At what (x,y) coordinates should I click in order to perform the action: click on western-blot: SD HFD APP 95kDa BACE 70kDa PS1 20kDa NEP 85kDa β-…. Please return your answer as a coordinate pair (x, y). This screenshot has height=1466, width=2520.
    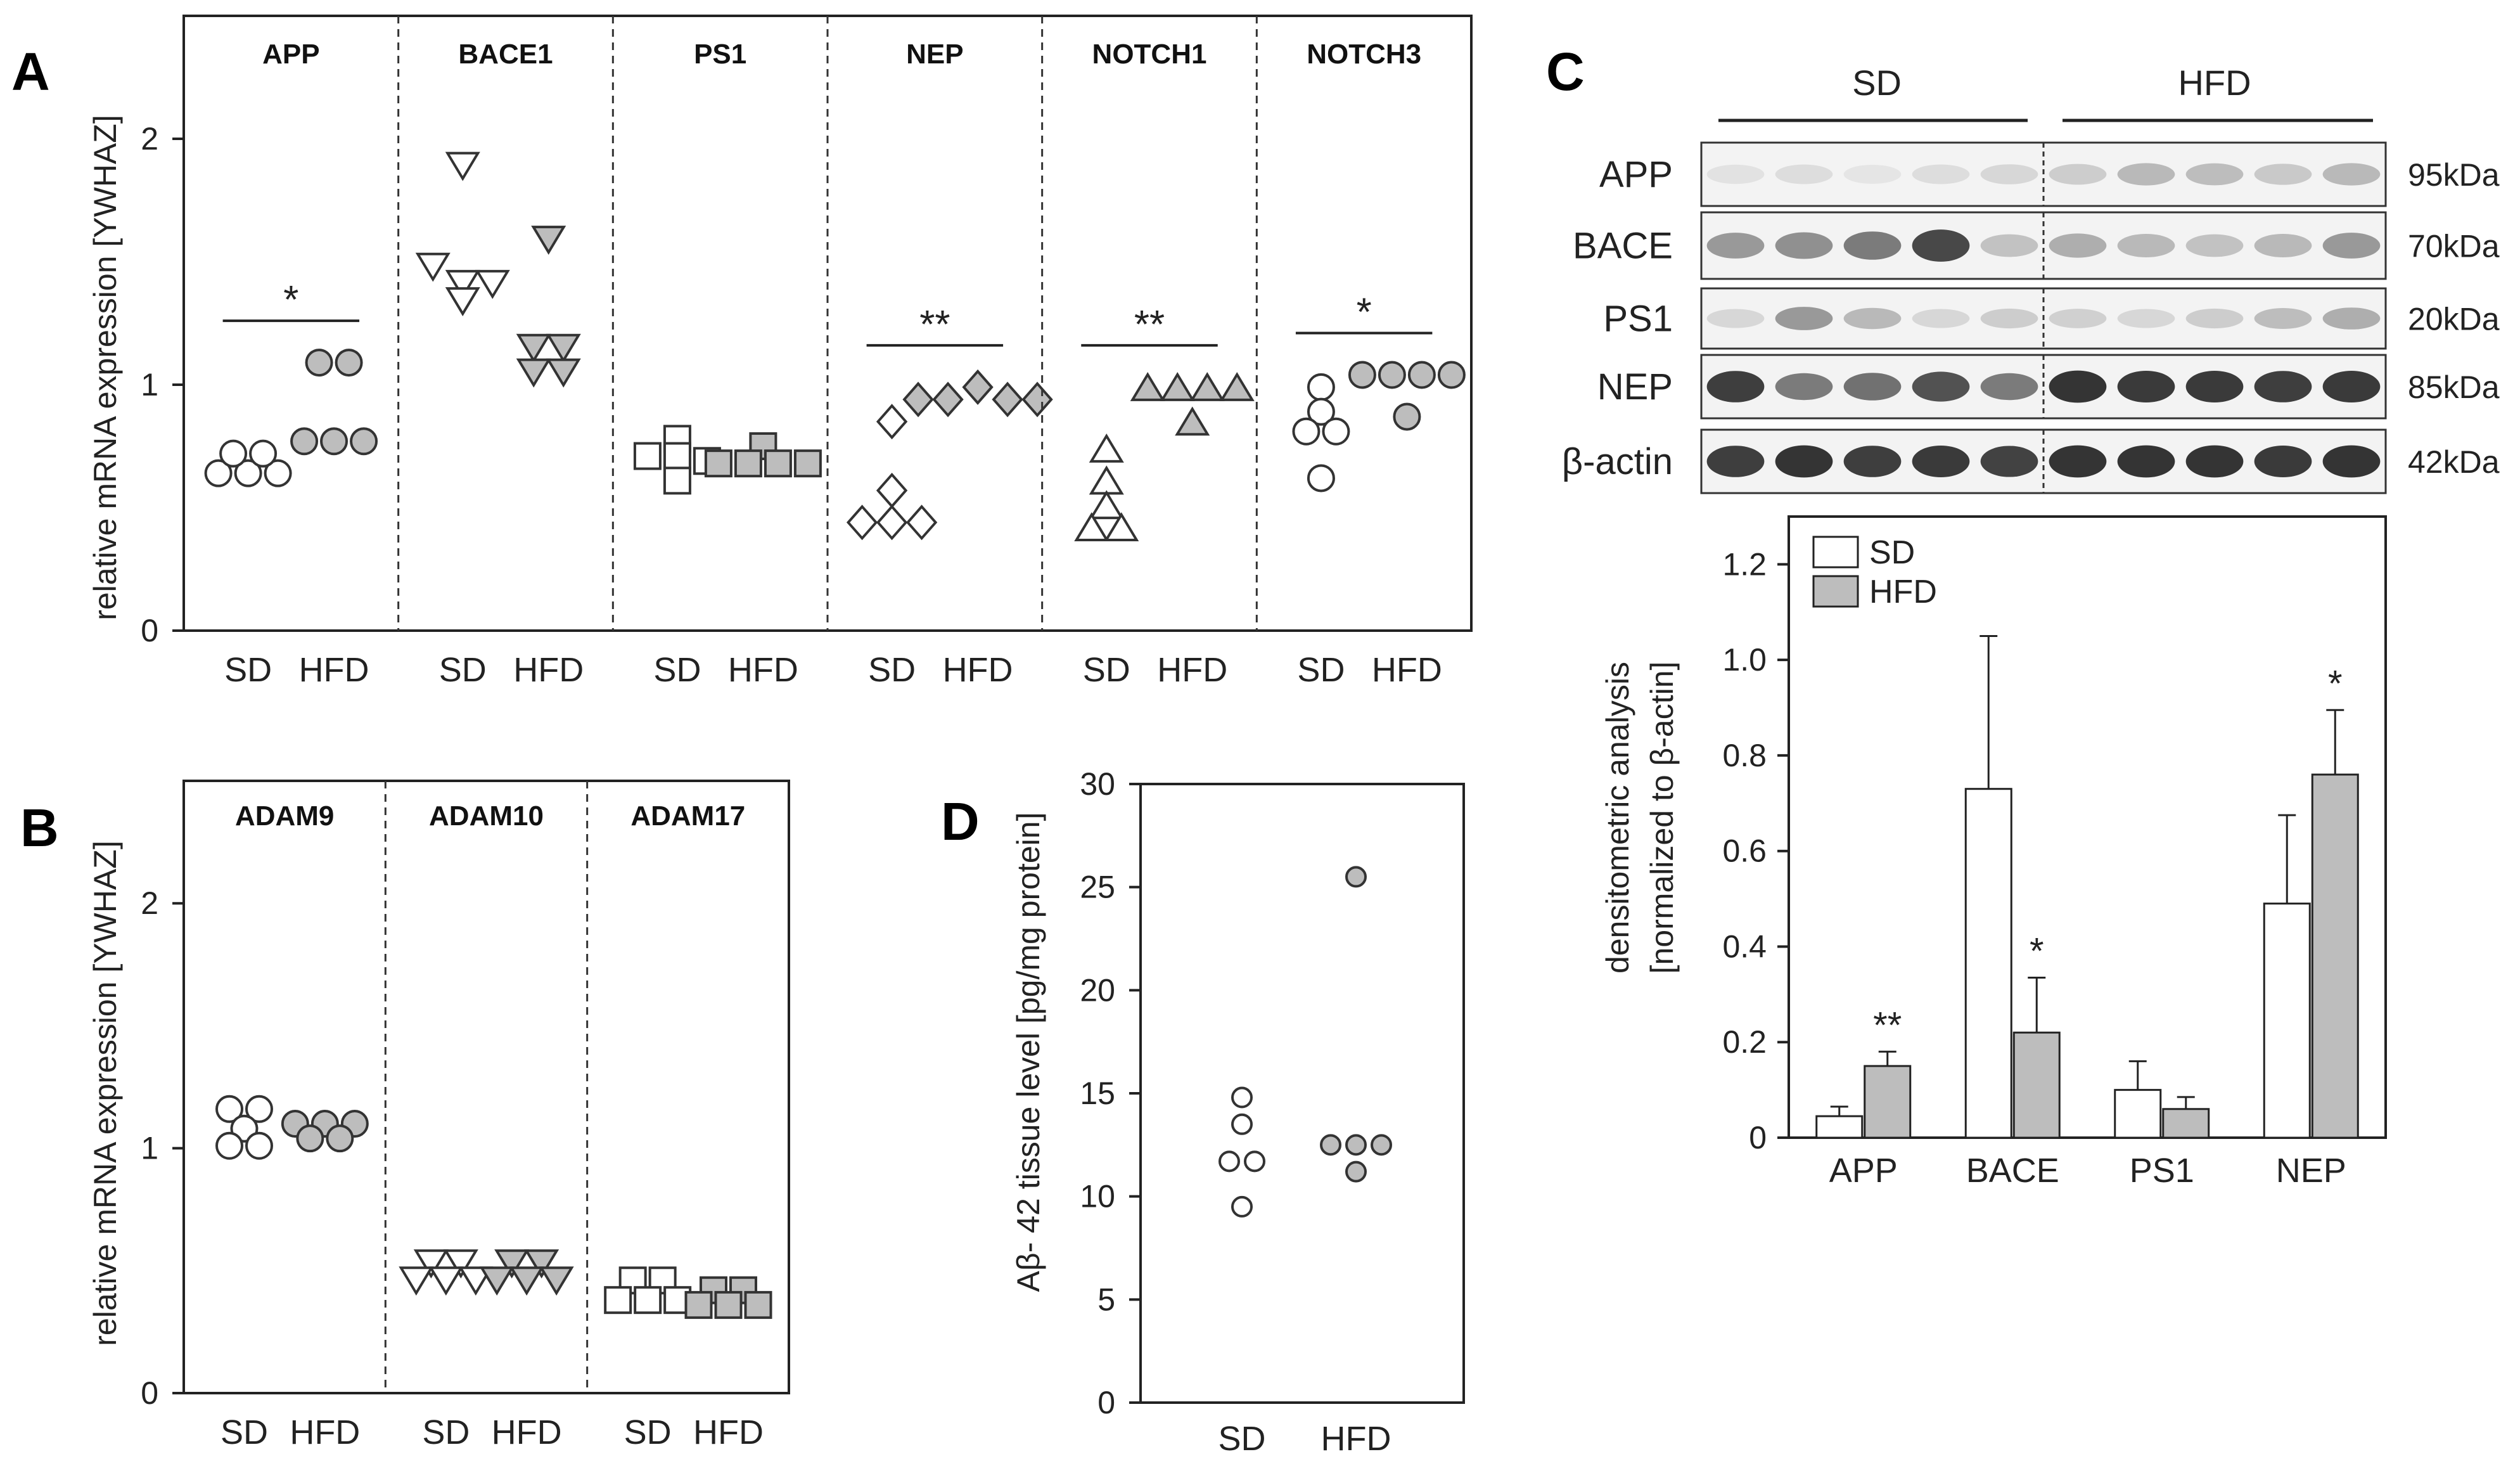
    Looking at the image, I should click on (2031, 278).